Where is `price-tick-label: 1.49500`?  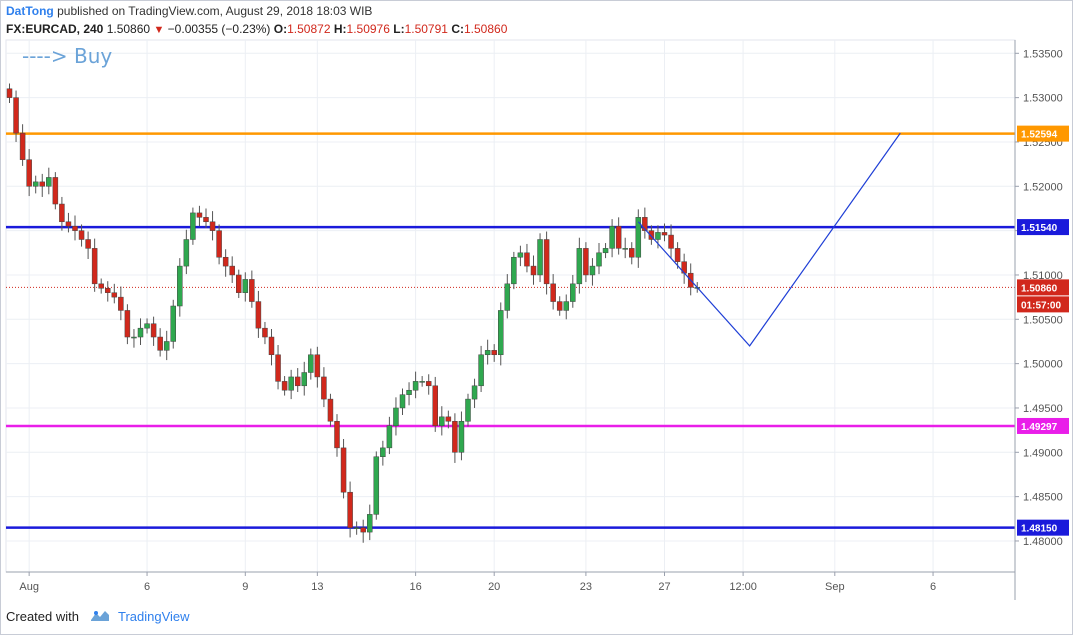
price-tick-label: 1.49500 is located at coordinates (1043, 409).